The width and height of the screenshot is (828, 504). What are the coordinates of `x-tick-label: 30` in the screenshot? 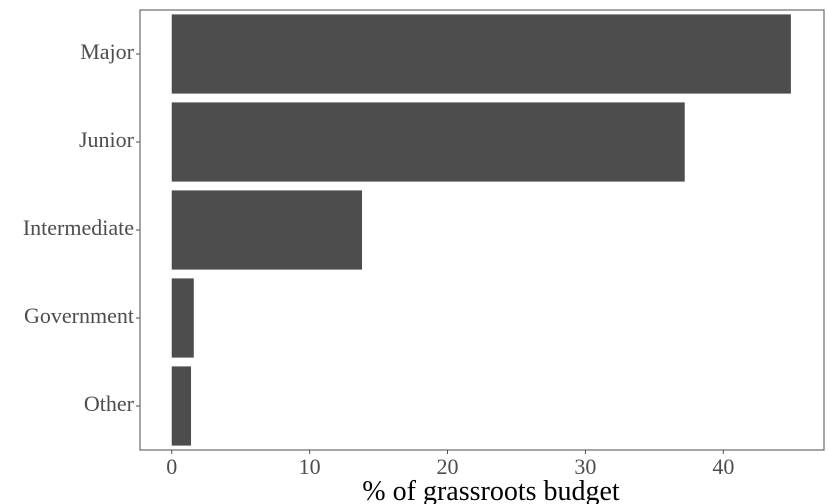 It's located at (585, 466).